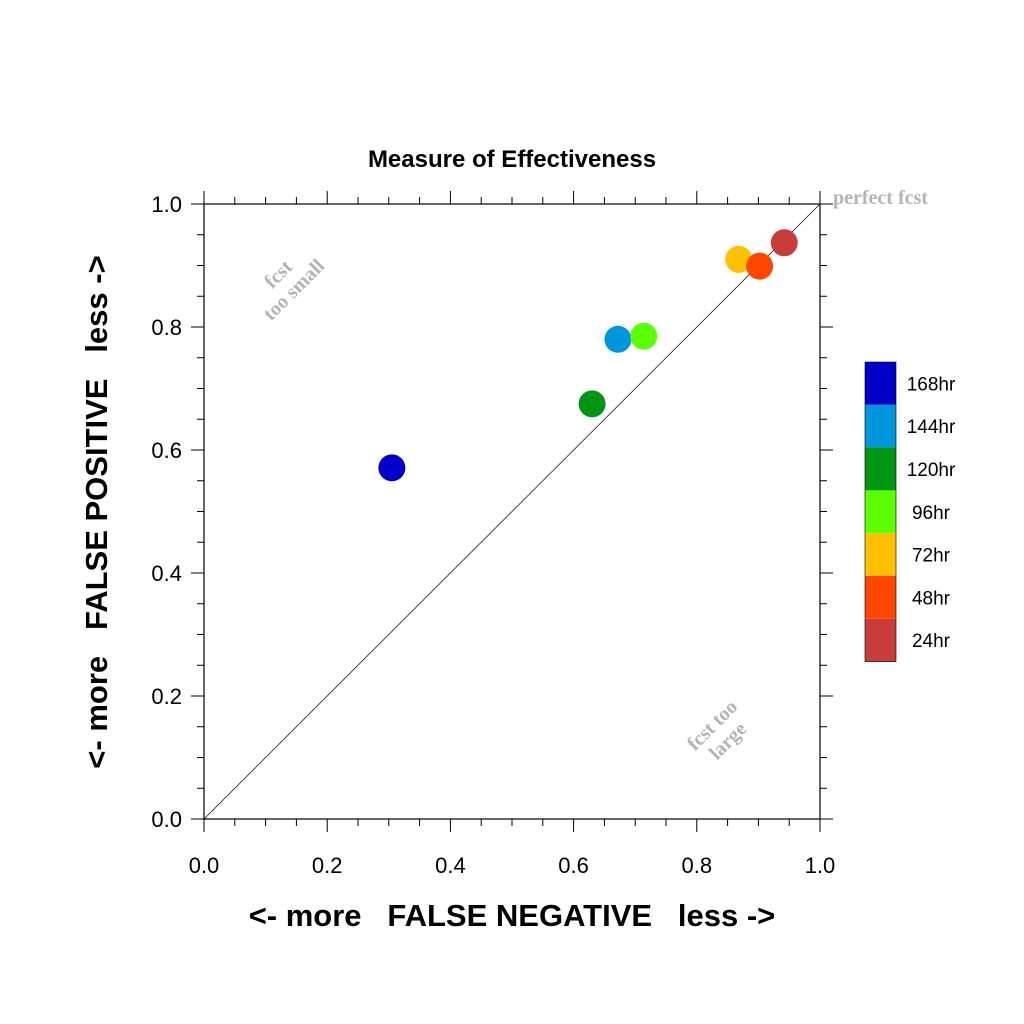 Image resolution: width=1024 pixels, height=1024 pixels. What do you see at coordinates (880, 426) in the screenshot?
I see `legend-swatch-144hr` at bounding box center [880, 426].